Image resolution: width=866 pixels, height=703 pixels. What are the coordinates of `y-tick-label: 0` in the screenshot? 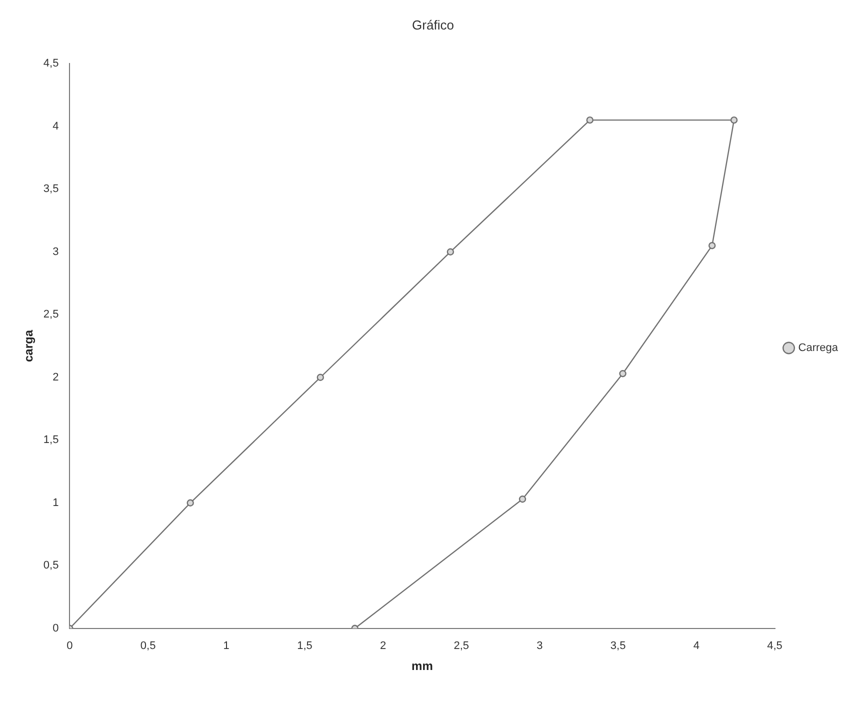 It's located at (55, 628).